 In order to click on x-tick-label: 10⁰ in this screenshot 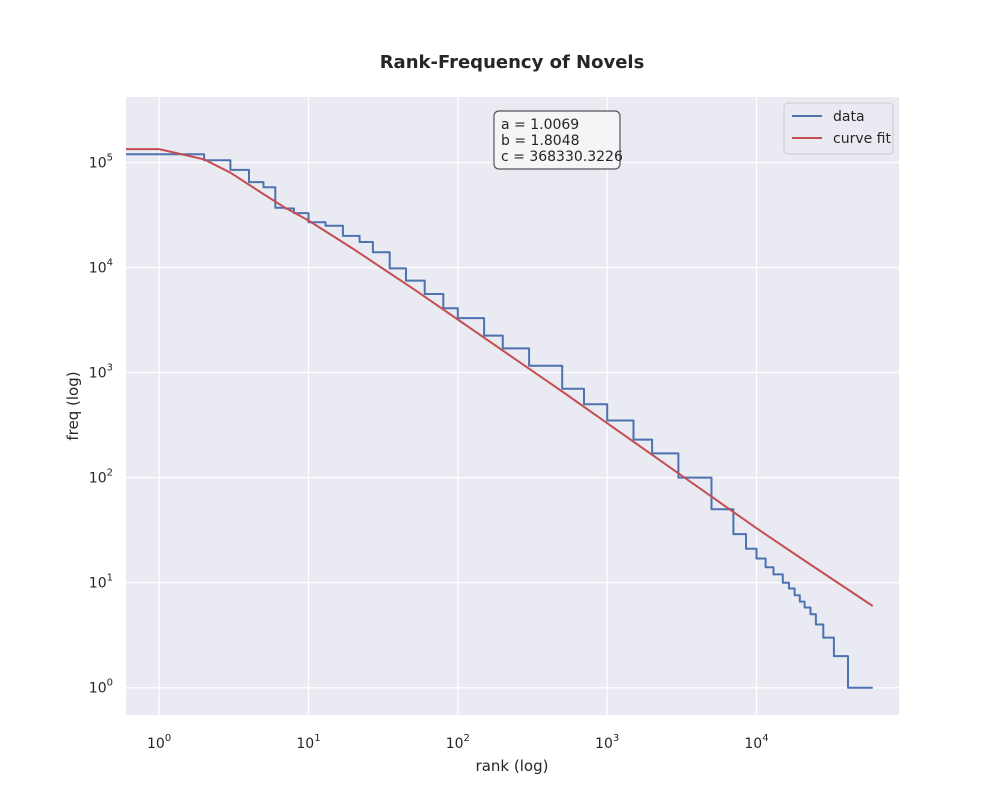, I will do `click(159, 742)`.